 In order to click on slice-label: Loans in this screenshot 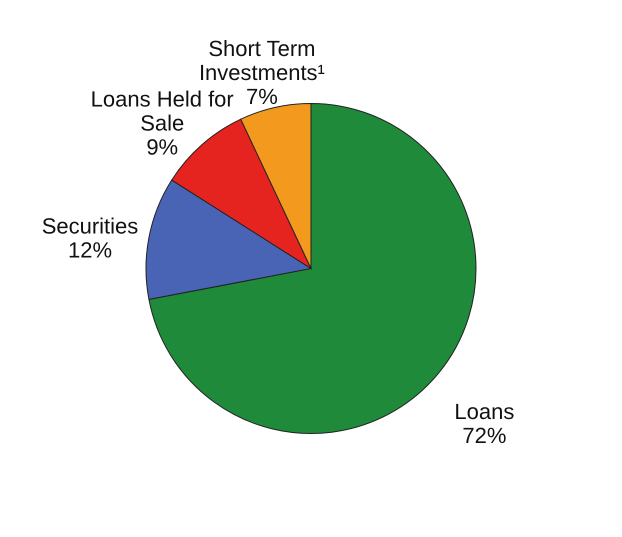, I will do `click(484, 411)`.